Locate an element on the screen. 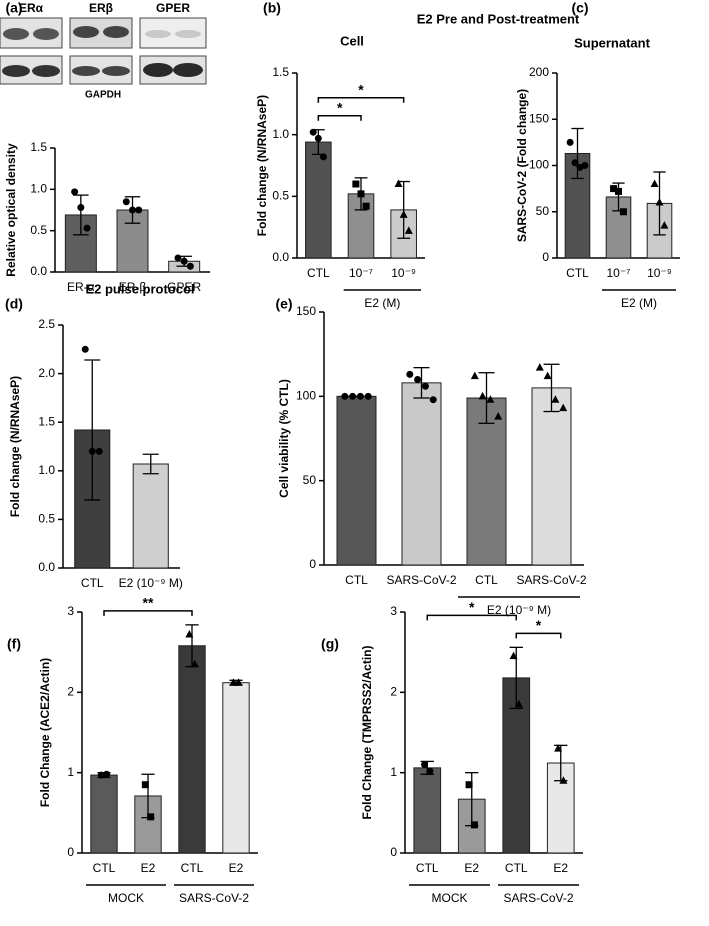 Image resolution: width=709 pixels, height=926 pixels. panel-label: (b) is located at coordinates (272, 8).